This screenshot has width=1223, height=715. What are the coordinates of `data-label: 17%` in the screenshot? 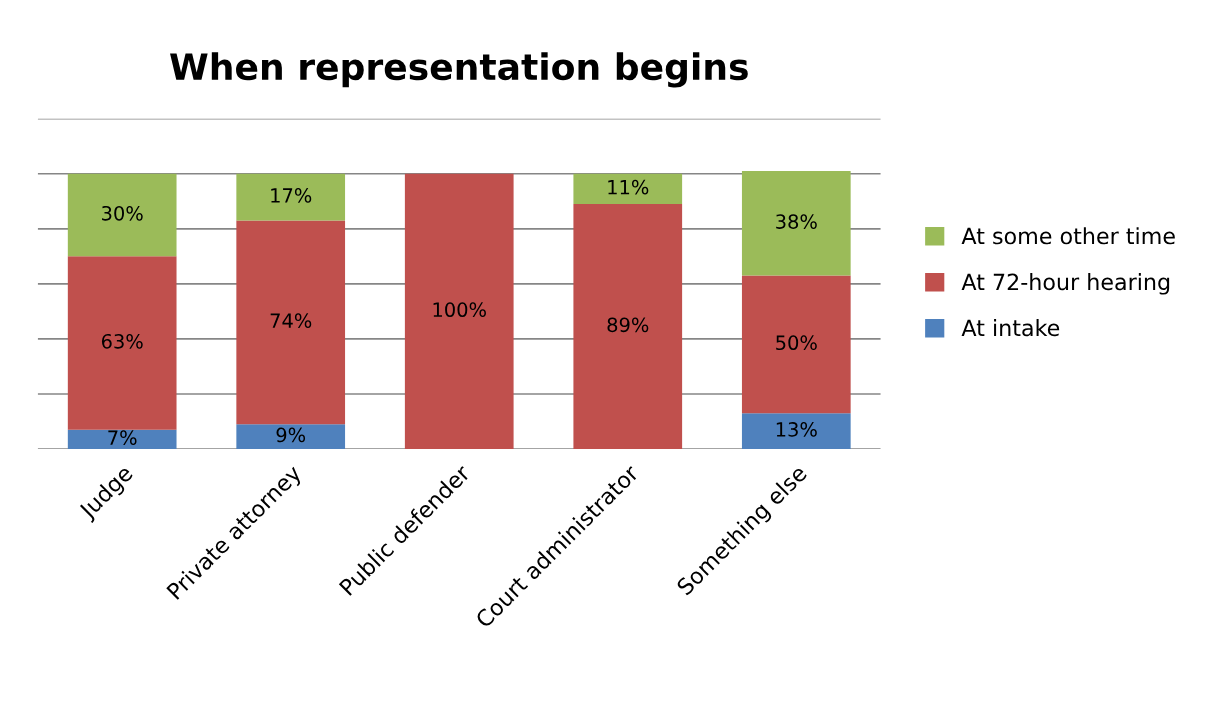 It's located at (291, 195).